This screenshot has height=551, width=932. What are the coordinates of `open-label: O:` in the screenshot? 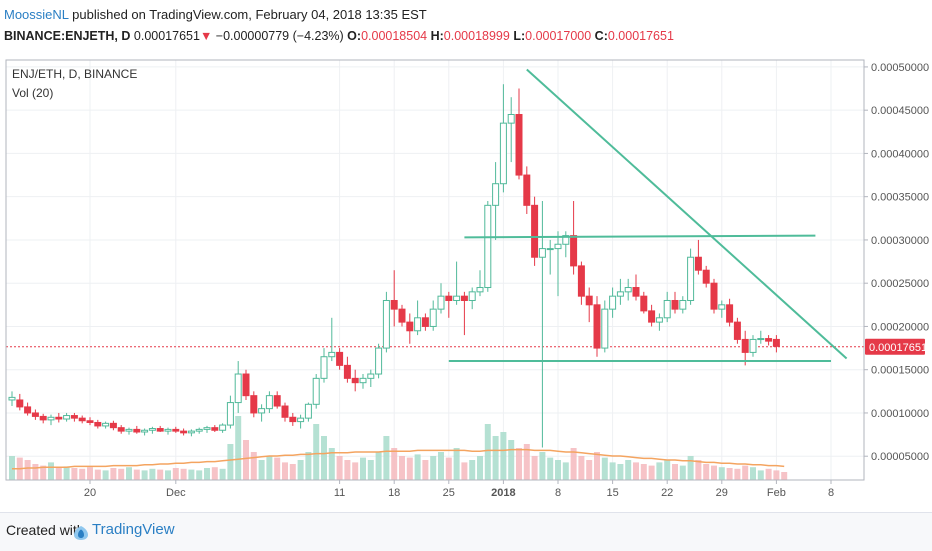 It's located at (354, 36).